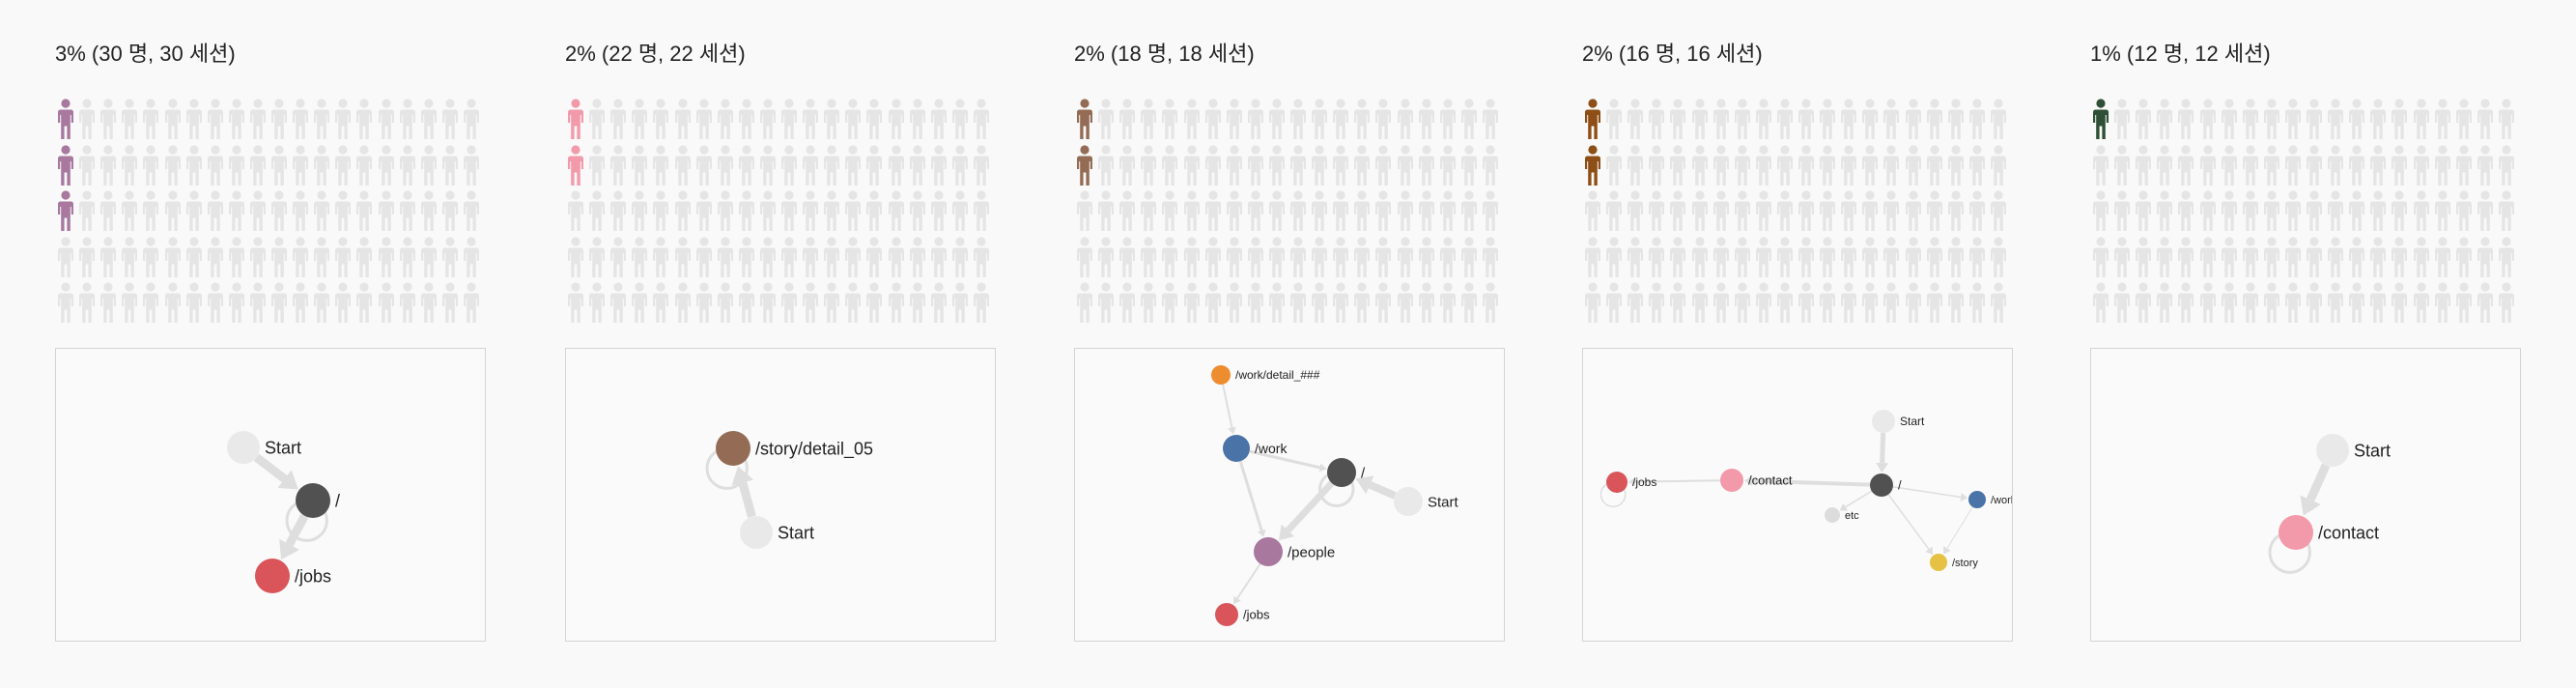 This screenshot has height=688, width=2576. What do you see at coordinates (1797, 495) in the screenshot?
I see `flow-graph: /jobs/contact Start / /work etc/story` at bounding box center [1797, 495].